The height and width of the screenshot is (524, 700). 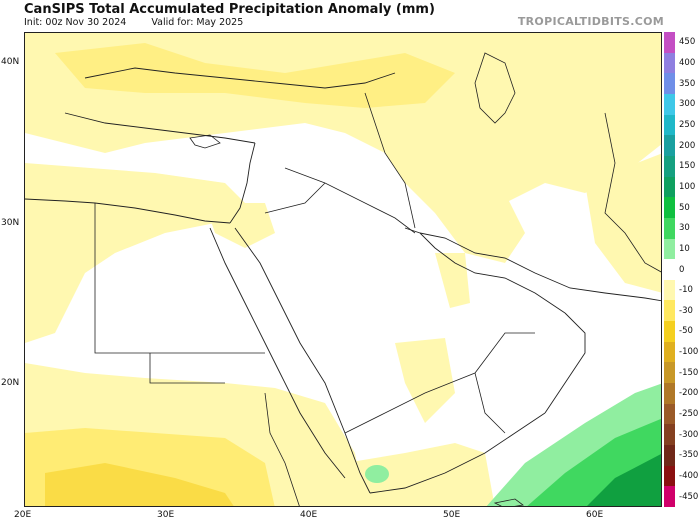 What do you see at coordinates (687, 145) in the screenshot?
I see `colorbar-label: 200` at bounding box center [687, 145].